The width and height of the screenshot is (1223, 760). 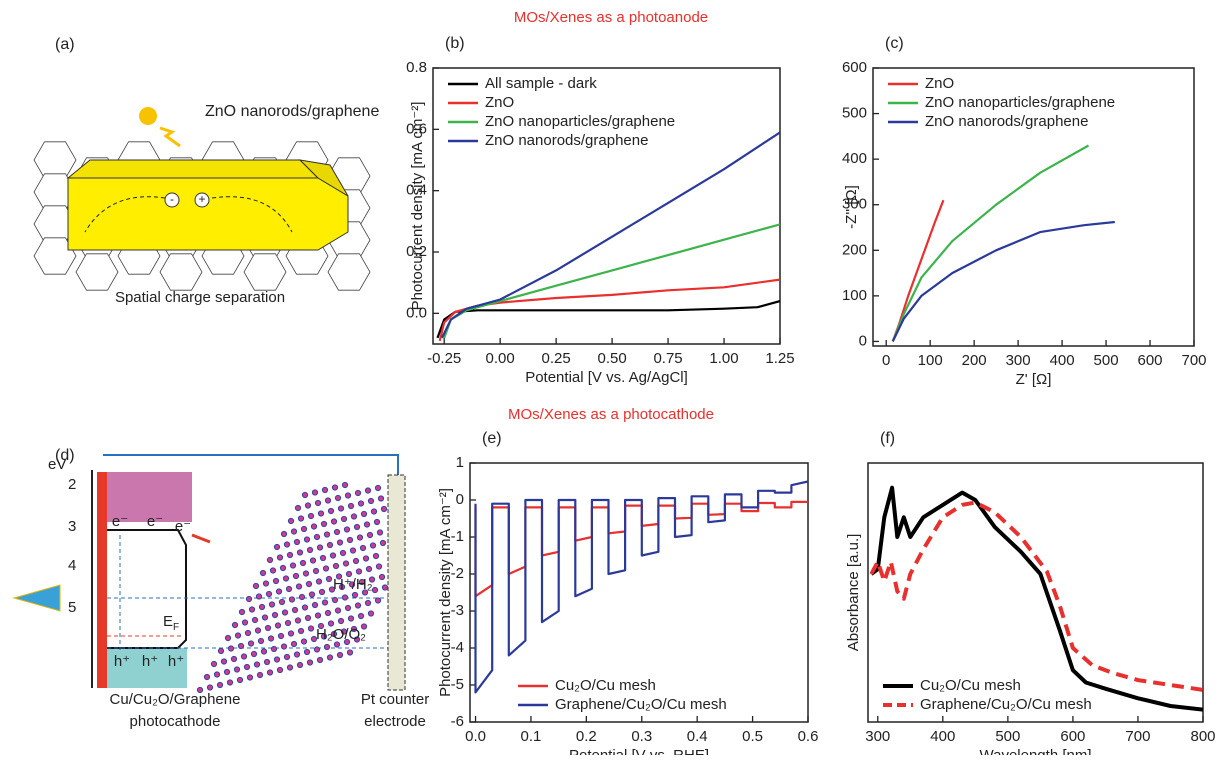 What do you see at coordinates (460, 462) in the screenshot?
I see `y-tick-label: 1` at bounding box center [460, 462].